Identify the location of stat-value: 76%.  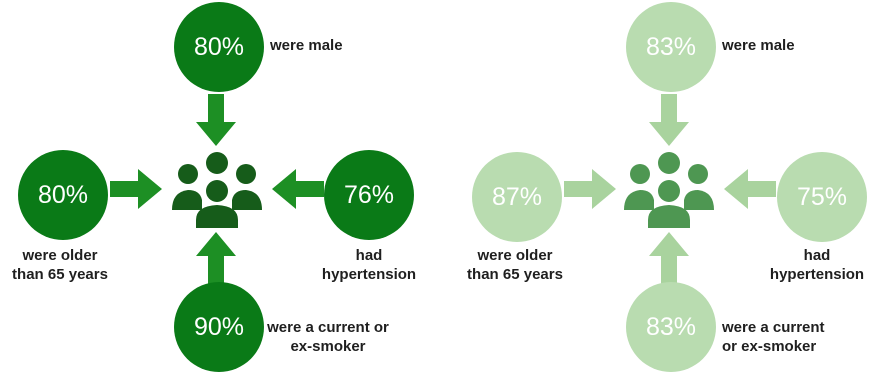
(369, 194).